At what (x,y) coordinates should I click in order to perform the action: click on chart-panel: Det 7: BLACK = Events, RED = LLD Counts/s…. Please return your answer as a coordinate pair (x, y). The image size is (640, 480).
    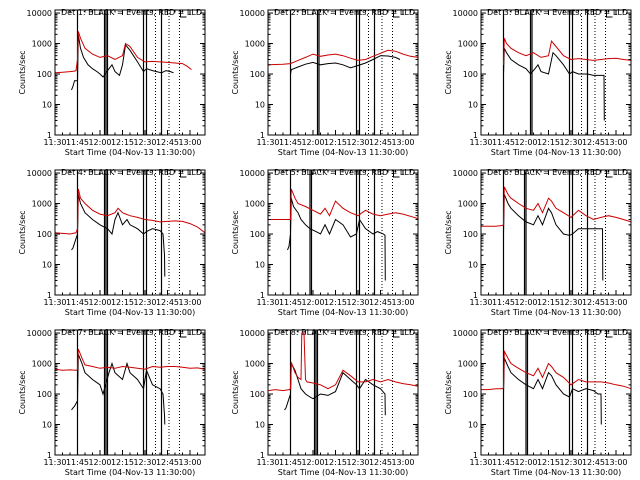
    Looking at the image, I should click on (112, 402).